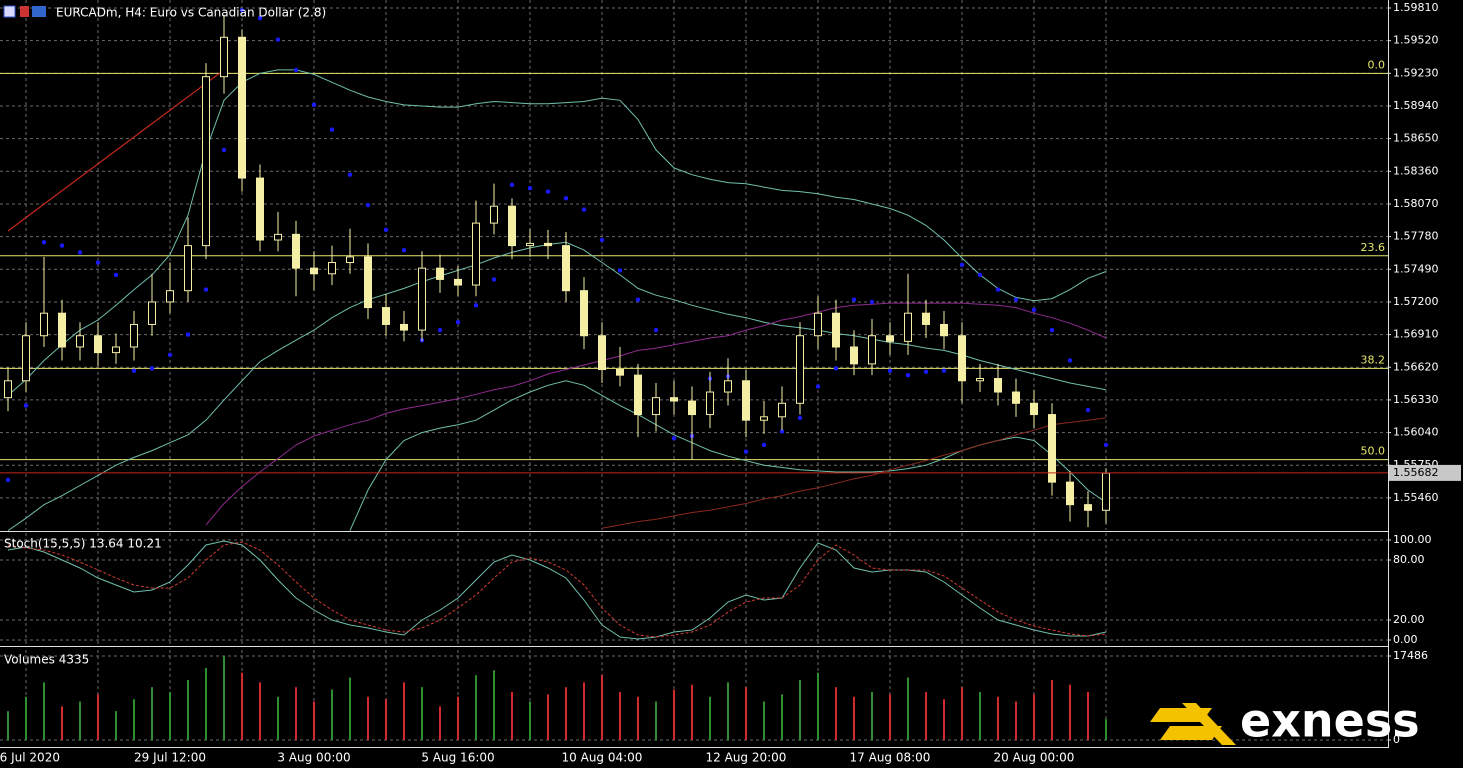  Describe the element at coordinates (694, 589) in the screenshot. I see `stoch-panel` at that location.